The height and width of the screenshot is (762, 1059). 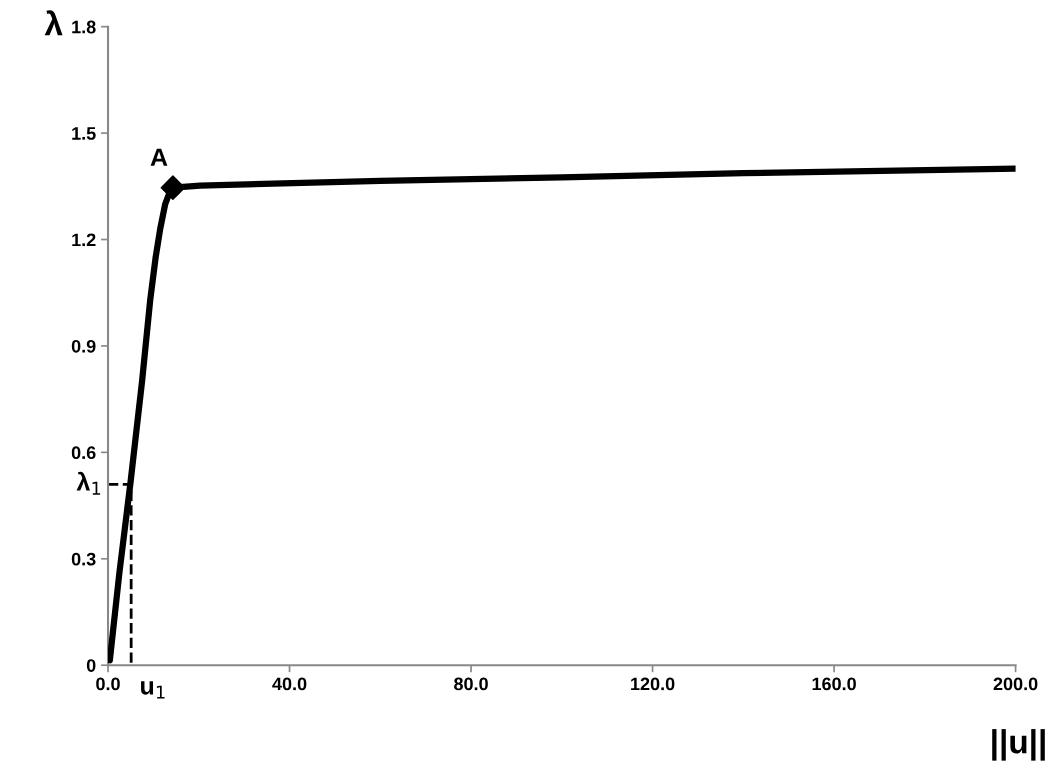 I want to click on x-tick-label: 120.0, so click(x=653, y=684).